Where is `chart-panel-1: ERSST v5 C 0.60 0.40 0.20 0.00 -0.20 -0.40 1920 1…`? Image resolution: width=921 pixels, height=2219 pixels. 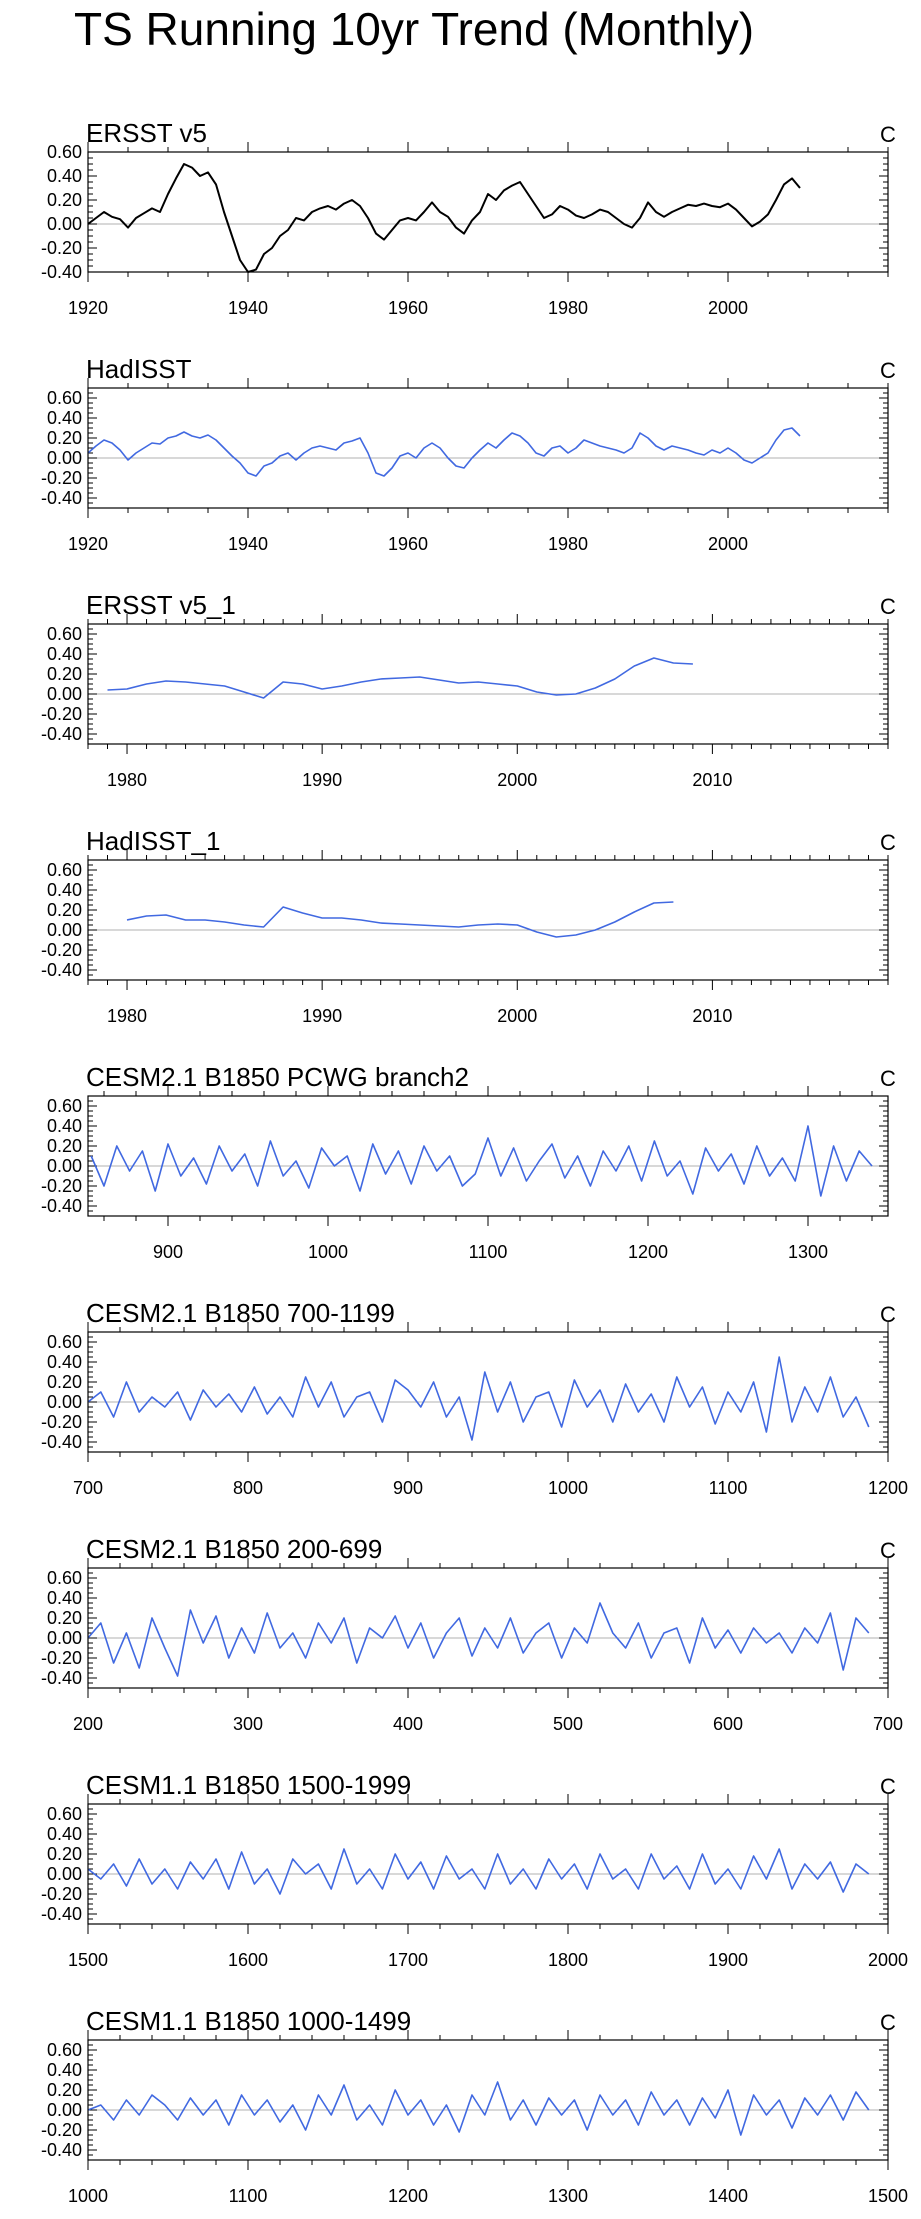 chart-panel-1: ERSST v5 C 0.60 0.40 0.20 0.00 -0.20 -0.40 1920 1… is located at coordinates (468, 218).